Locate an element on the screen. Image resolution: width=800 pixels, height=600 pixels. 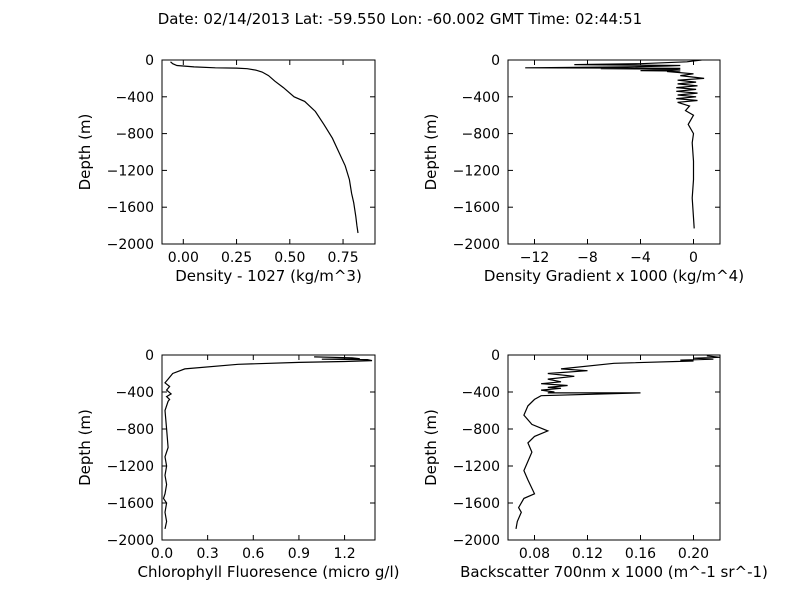
x-tick-label: −8 is located at coordinates (587, 258).